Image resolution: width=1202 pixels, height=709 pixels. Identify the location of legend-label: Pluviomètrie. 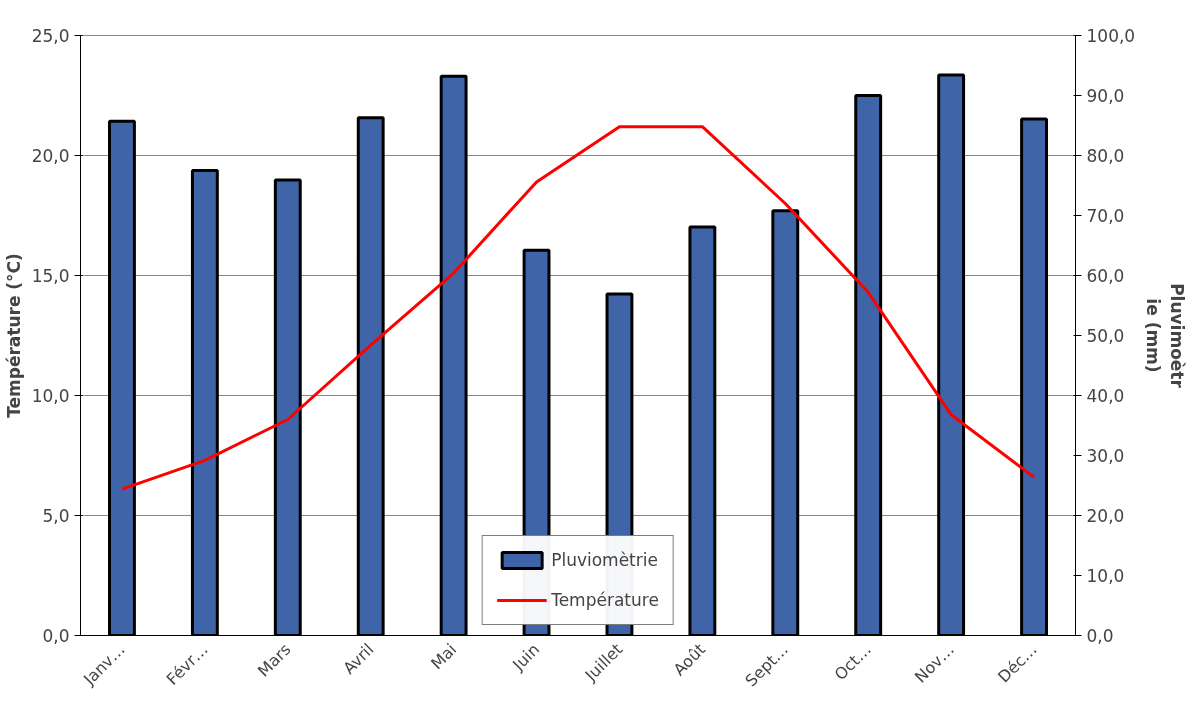
(604, 560).